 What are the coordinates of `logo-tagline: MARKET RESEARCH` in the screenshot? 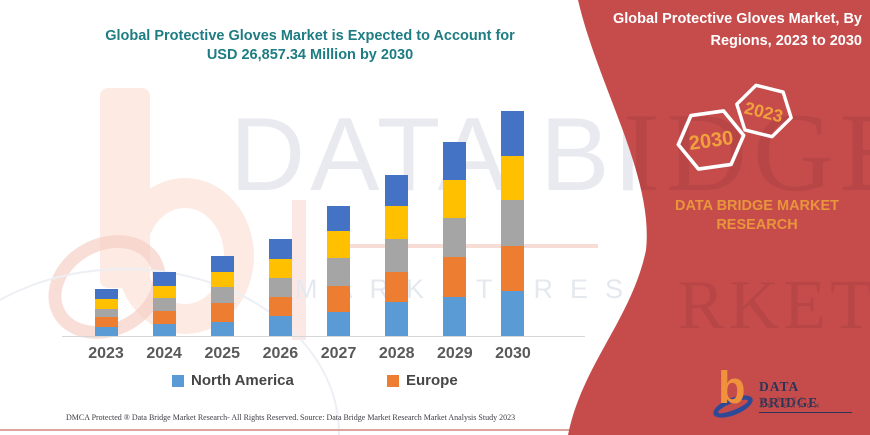 It's located at (791, 404).